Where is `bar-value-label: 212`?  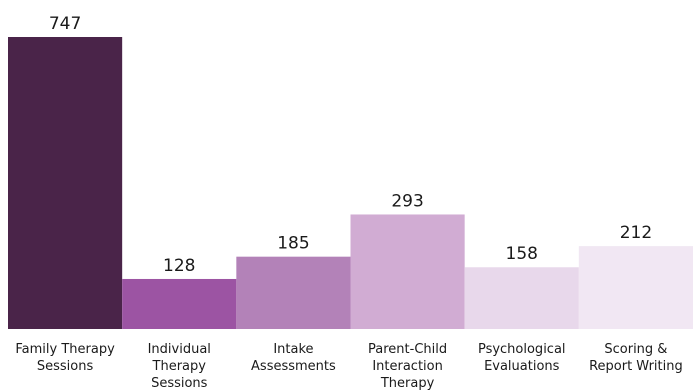
bar-value-label: 212 is located at coordinates (636, 233).